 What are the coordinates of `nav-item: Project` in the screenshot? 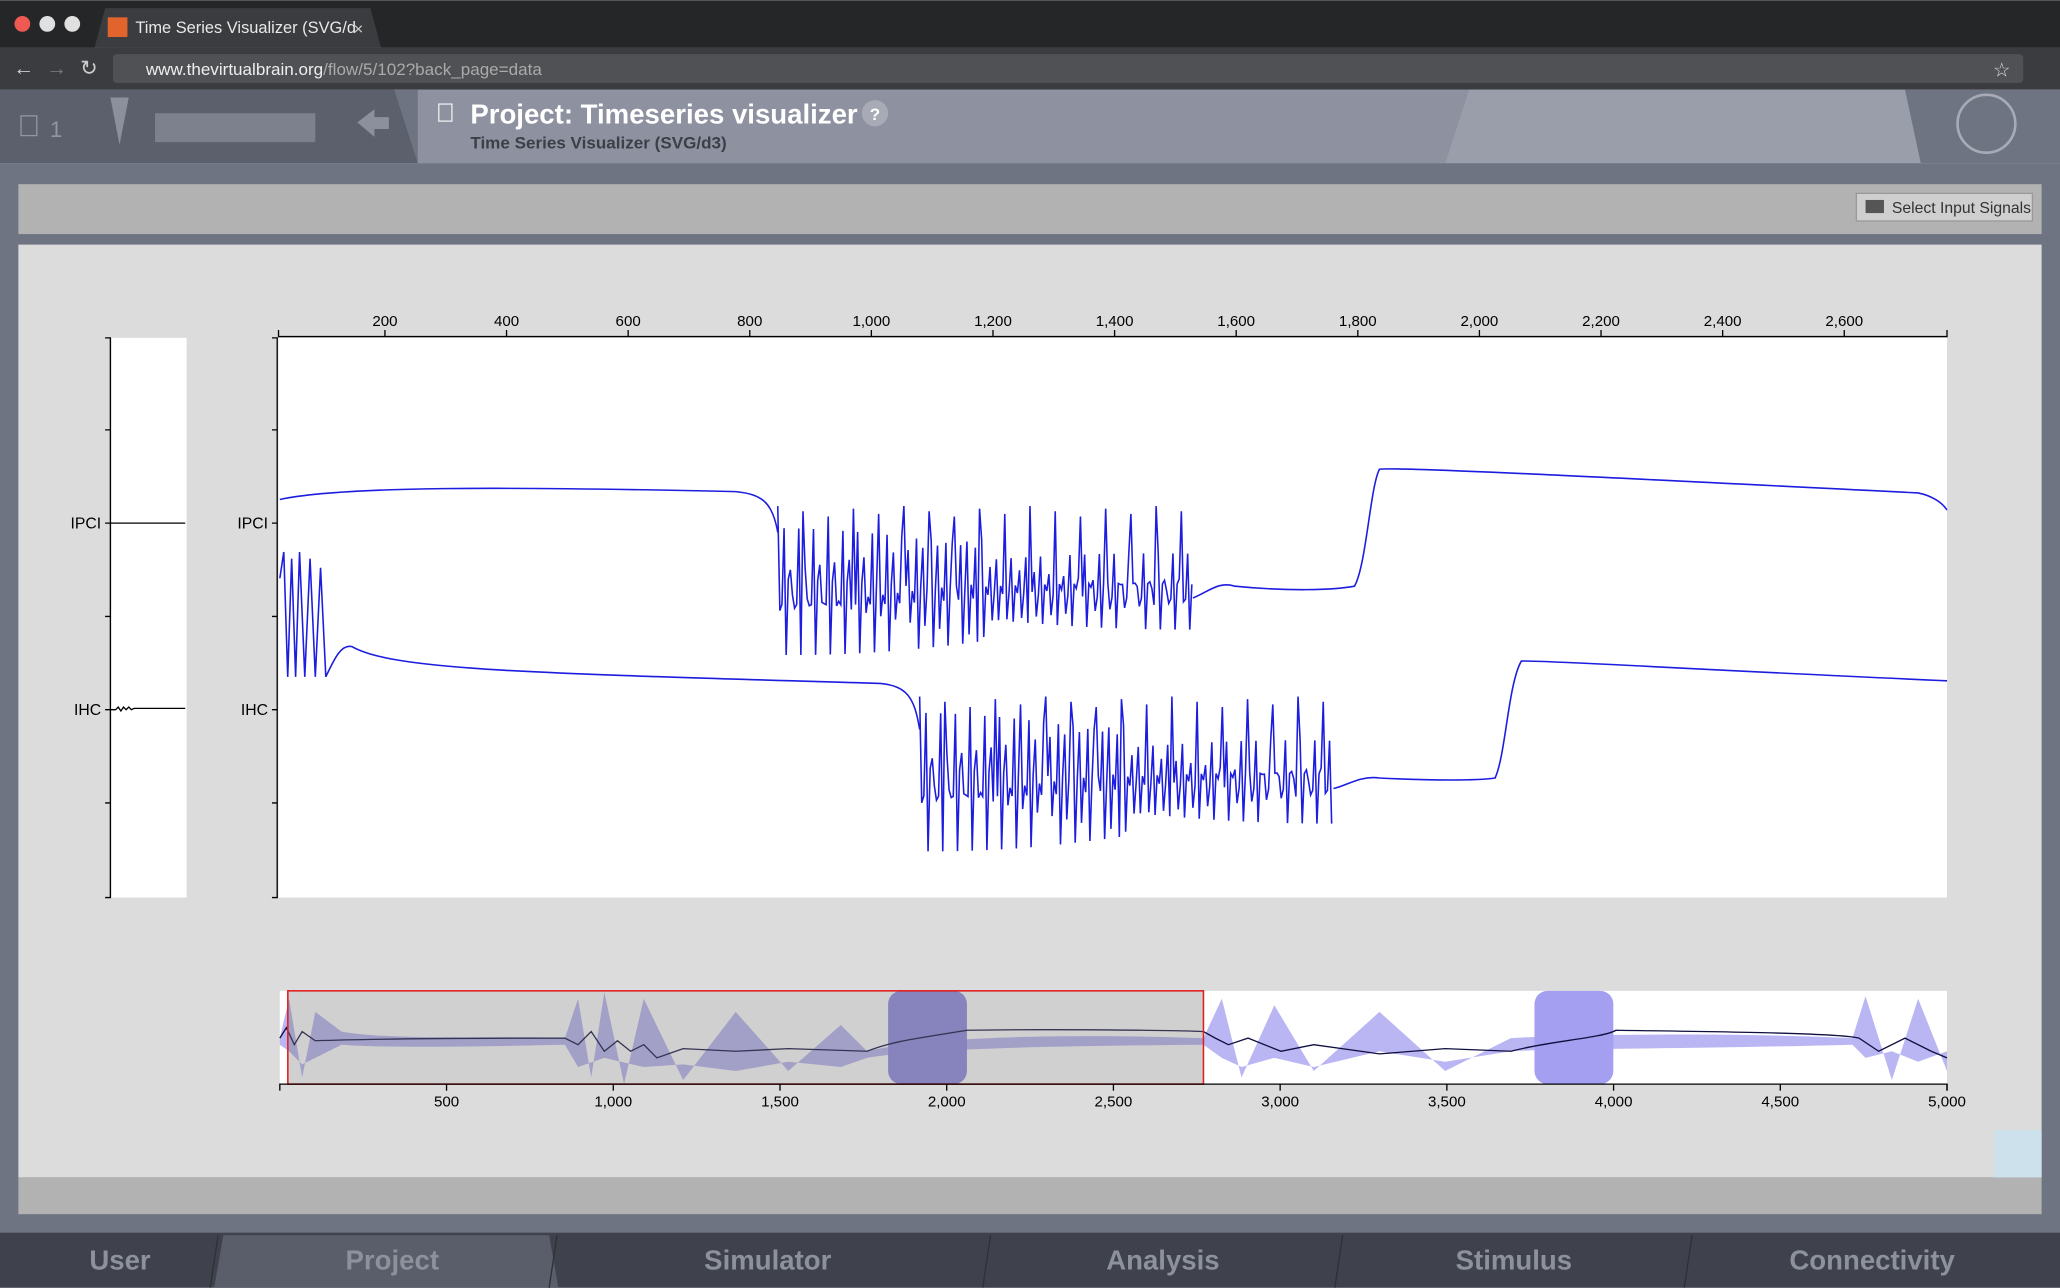 It's located at (393, 1259).